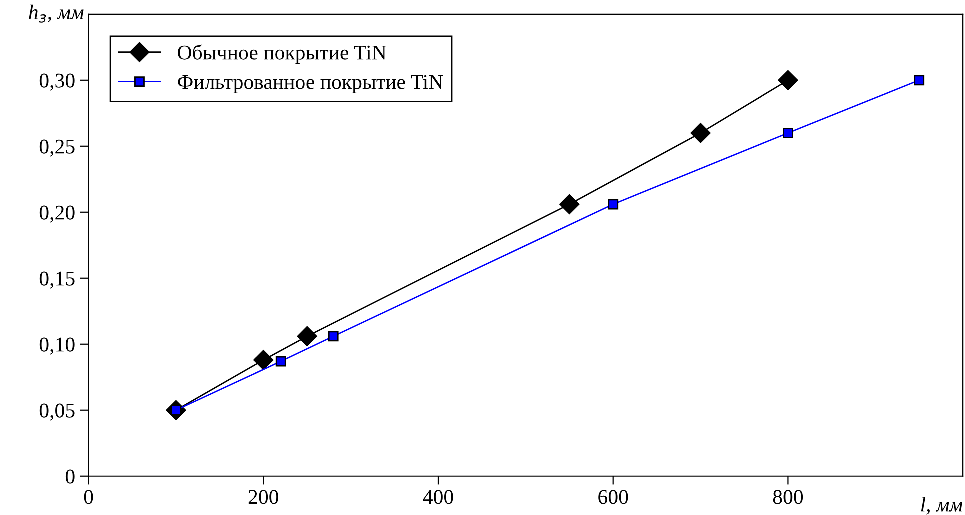 Image resolution: width=965 pixels, height=515 pixels. Describe the element at coordinates (788, 497) in the screenshot. I see `x-tick-label: 800` at that location.